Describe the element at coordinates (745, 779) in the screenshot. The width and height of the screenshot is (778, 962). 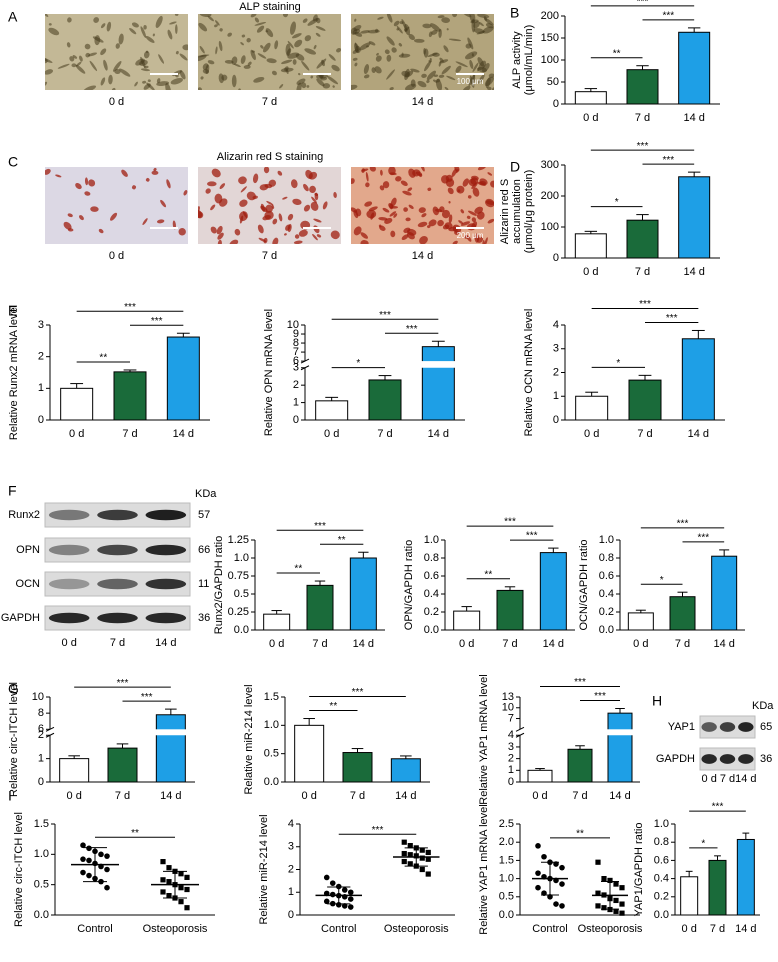
I see `blot-lane-label: 14 d` at that location.